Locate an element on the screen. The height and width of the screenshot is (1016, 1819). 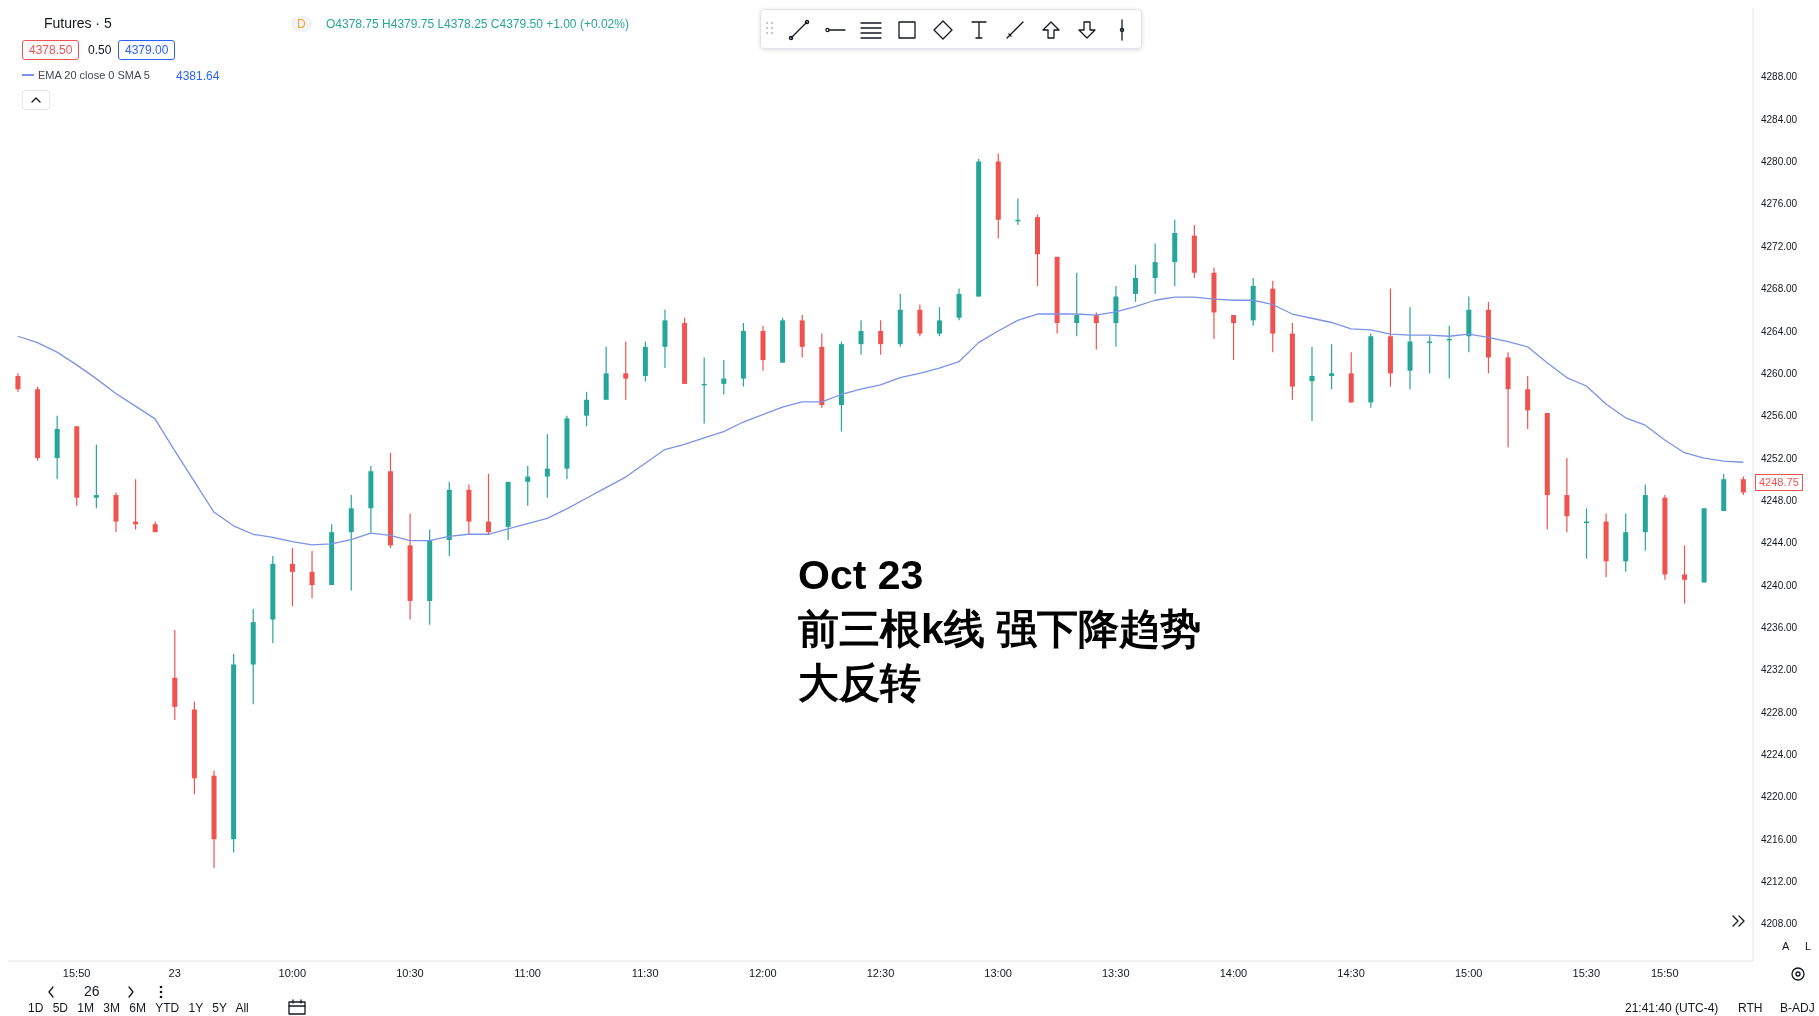
y-tick-label: 4268.00 is located at coordinates (1779, 289).